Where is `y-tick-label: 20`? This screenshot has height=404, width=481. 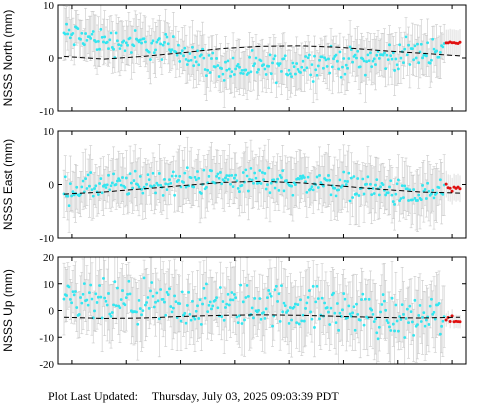
y-tick-label: 20 is located at coordinates (49, 258).